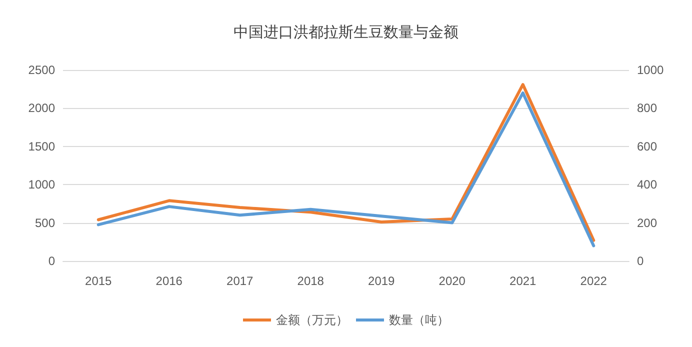  I want to click on y2-tick-label: 200, so click(647, 223).